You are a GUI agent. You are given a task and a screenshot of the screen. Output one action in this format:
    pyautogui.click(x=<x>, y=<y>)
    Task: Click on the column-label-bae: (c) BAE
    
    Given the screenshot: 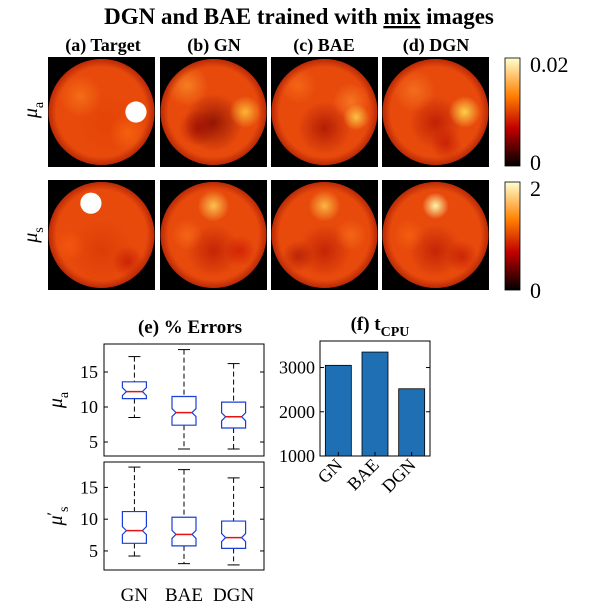 What is the action you would take?
    pyautogui.click(x=324, y=45)
    